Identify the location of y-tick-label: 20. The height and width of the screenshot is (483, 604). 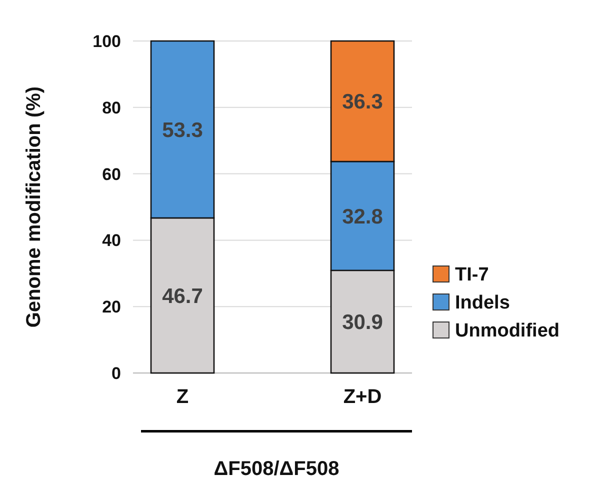
(111, 307).